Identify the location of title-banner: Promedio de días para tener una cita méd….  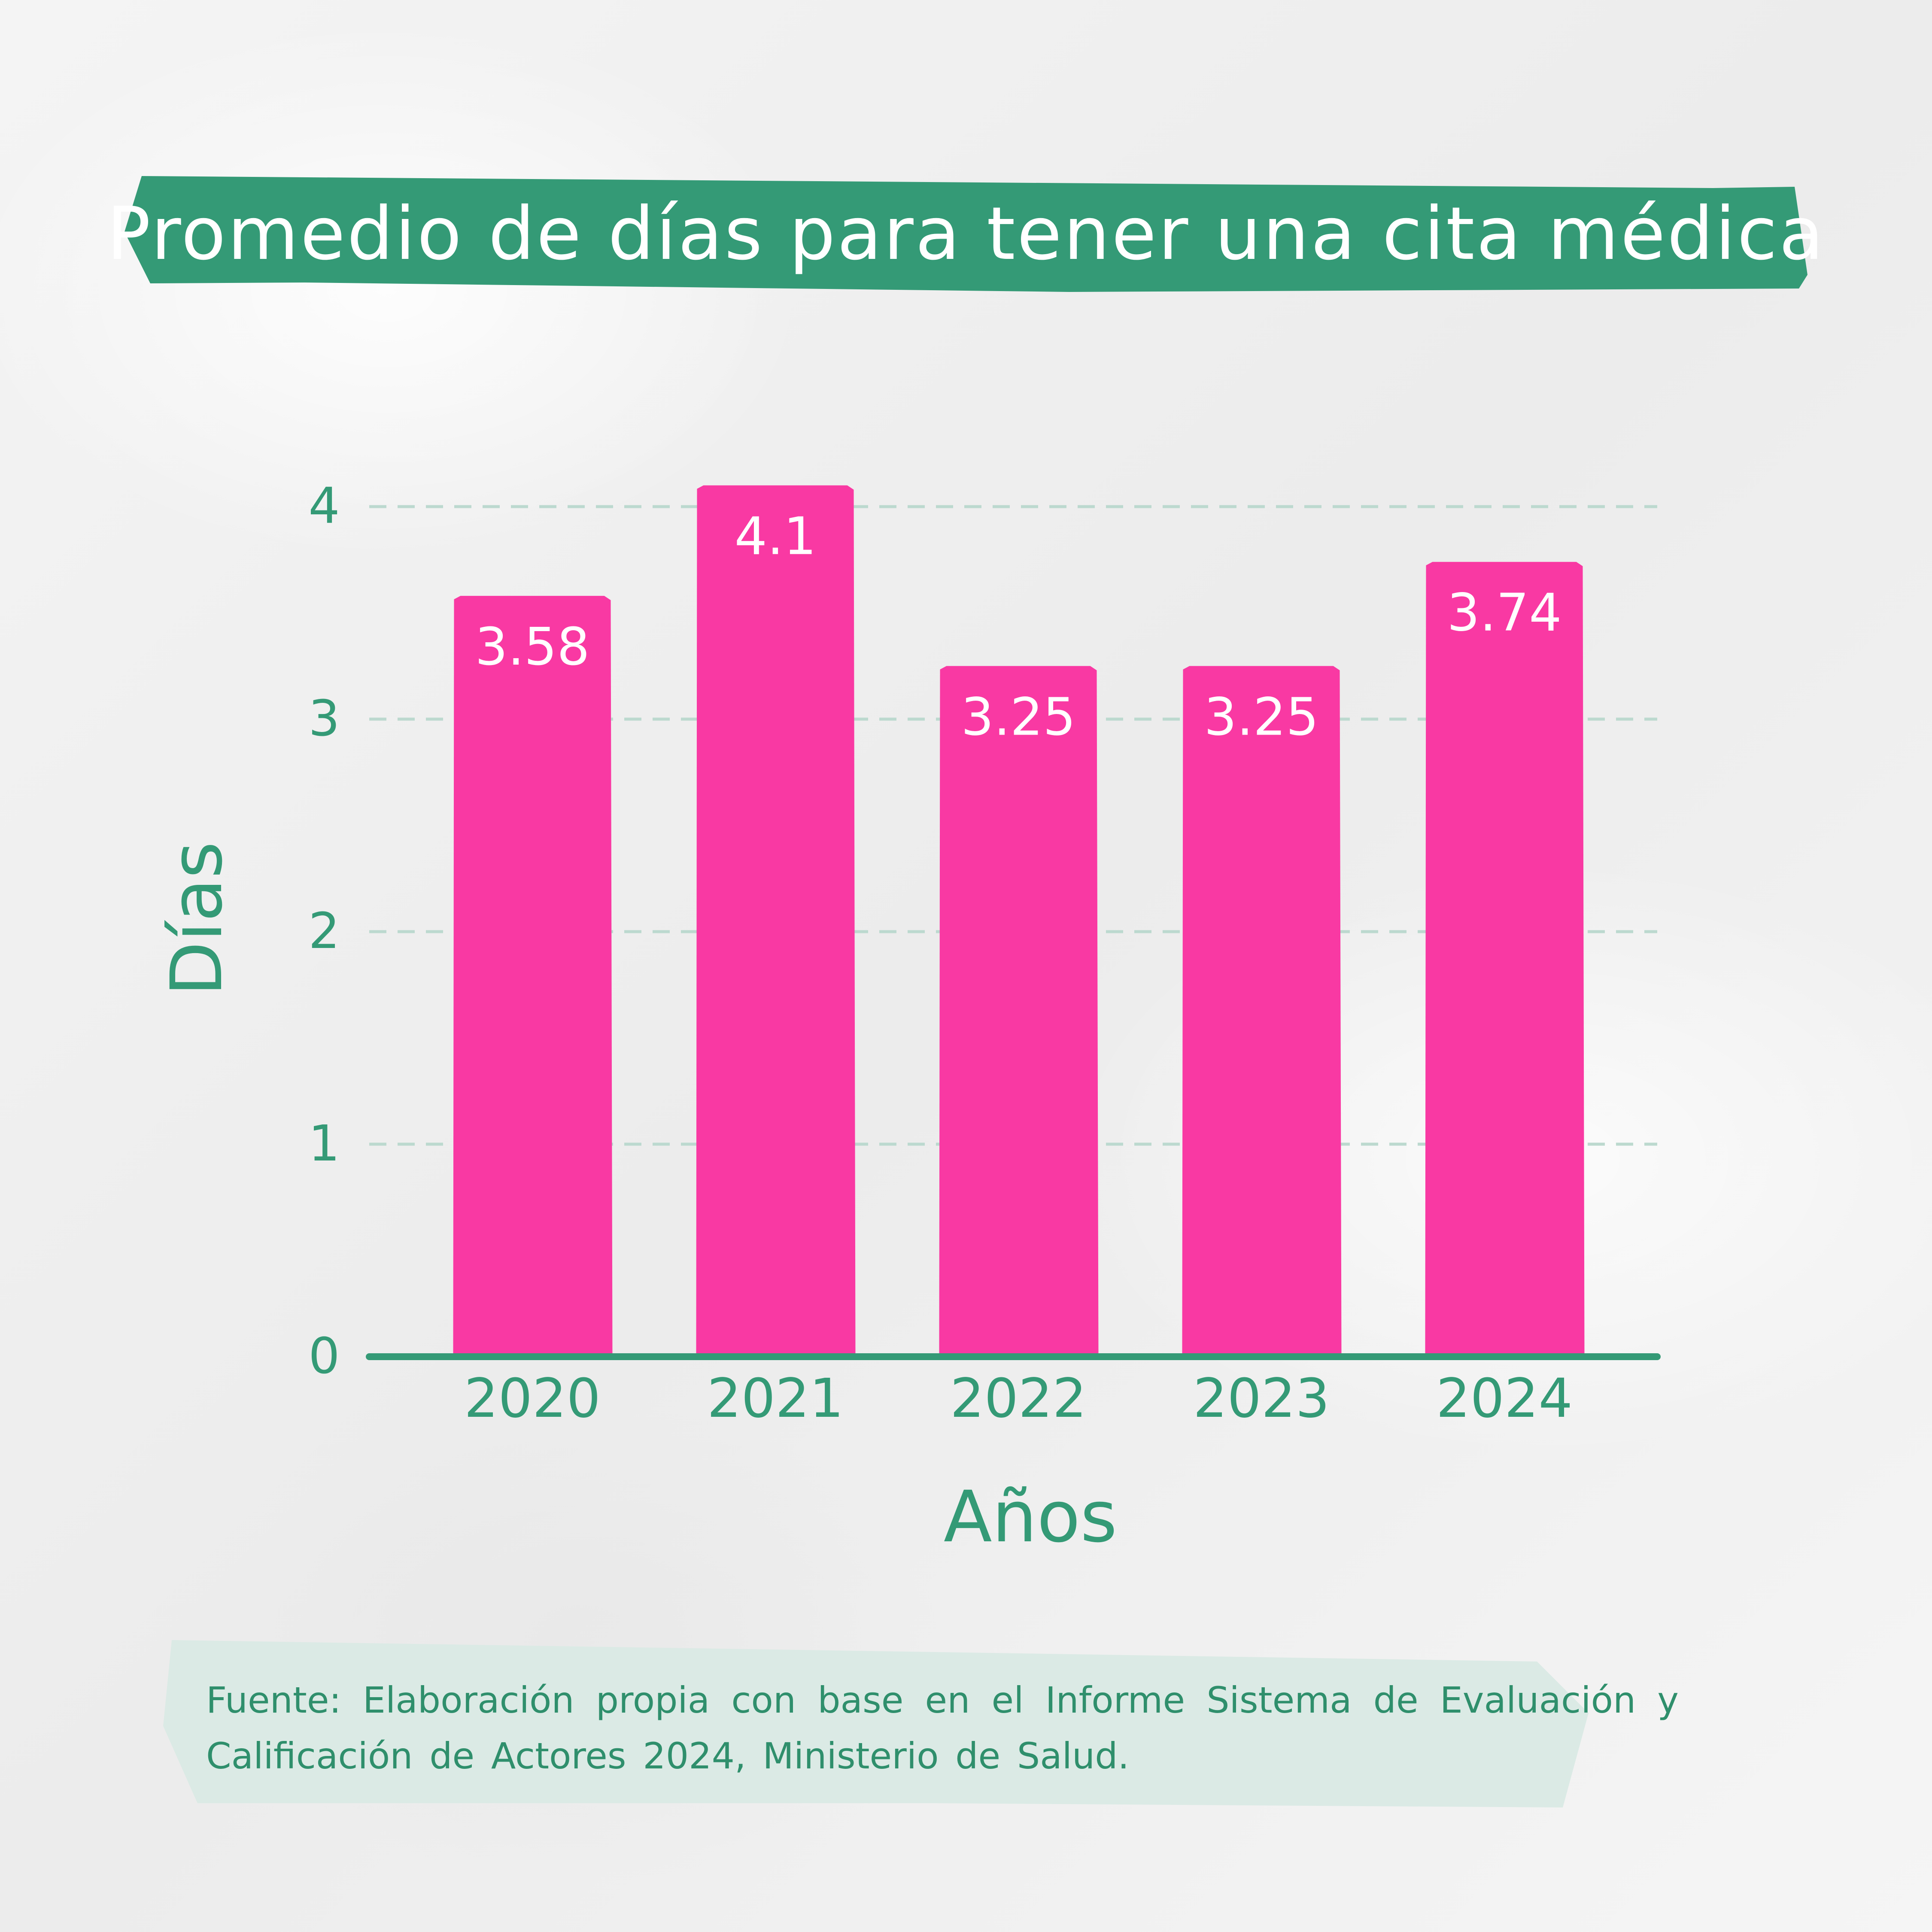
(966, 234).